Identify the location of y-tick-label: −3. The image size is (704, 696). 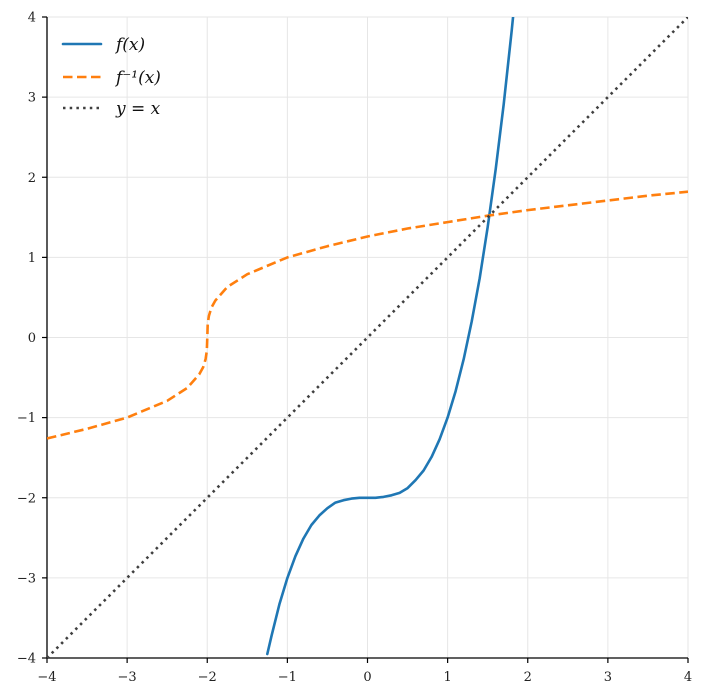
(26, 578).